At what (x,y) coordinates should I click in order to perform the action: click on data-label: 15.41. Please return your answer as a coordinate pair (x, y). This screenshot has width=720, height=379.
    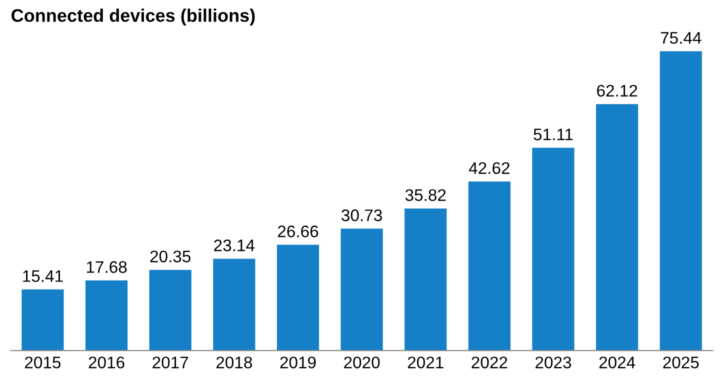
    Looking at the image, I should click on (43, 276).